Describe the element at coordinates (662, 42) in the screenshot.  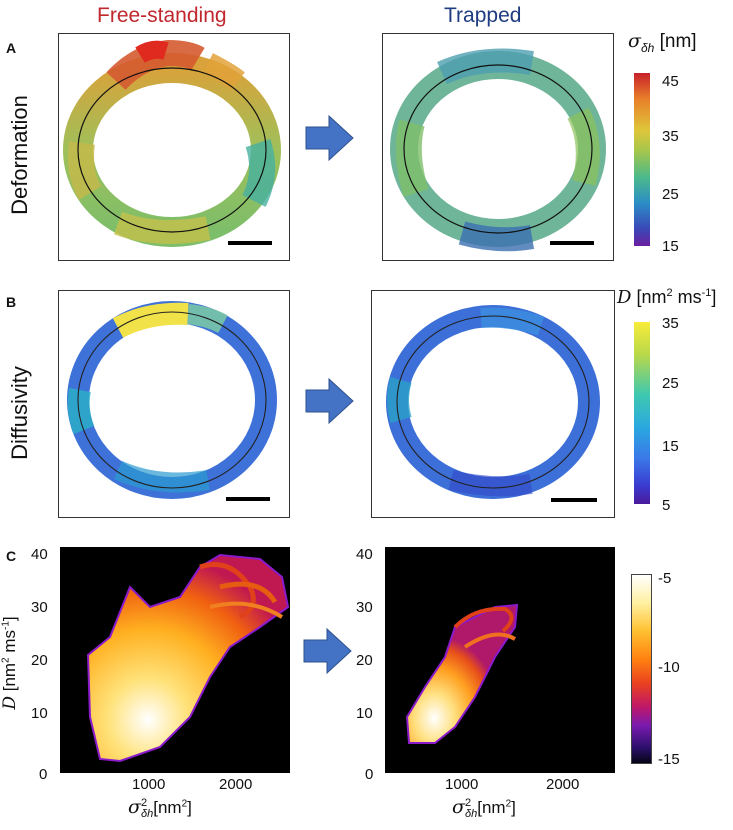
I see `colorbar-a-label: σδh [nm]` at that location.